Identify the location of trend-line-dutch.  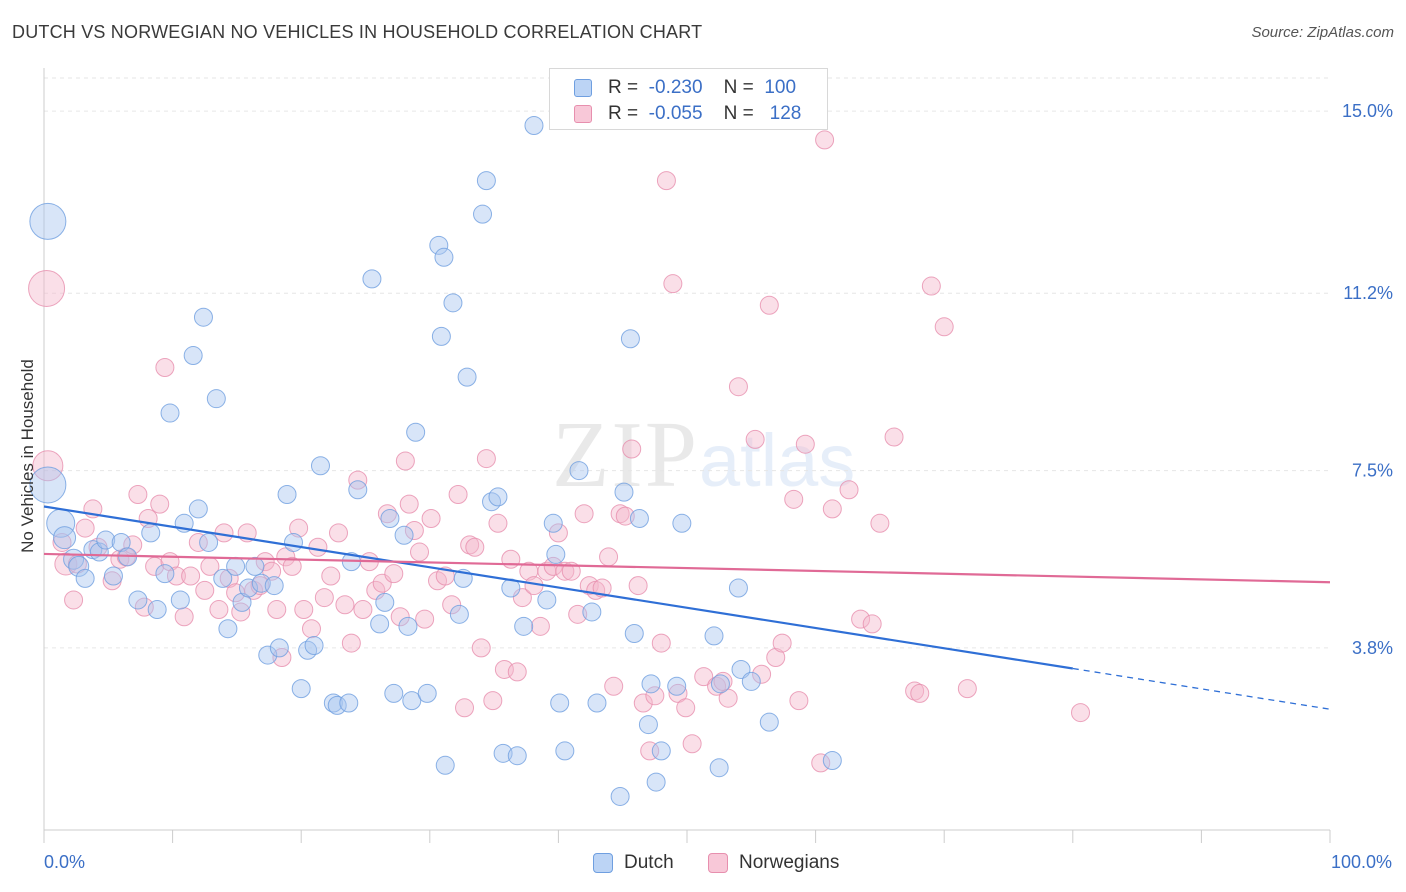
(558, 587).